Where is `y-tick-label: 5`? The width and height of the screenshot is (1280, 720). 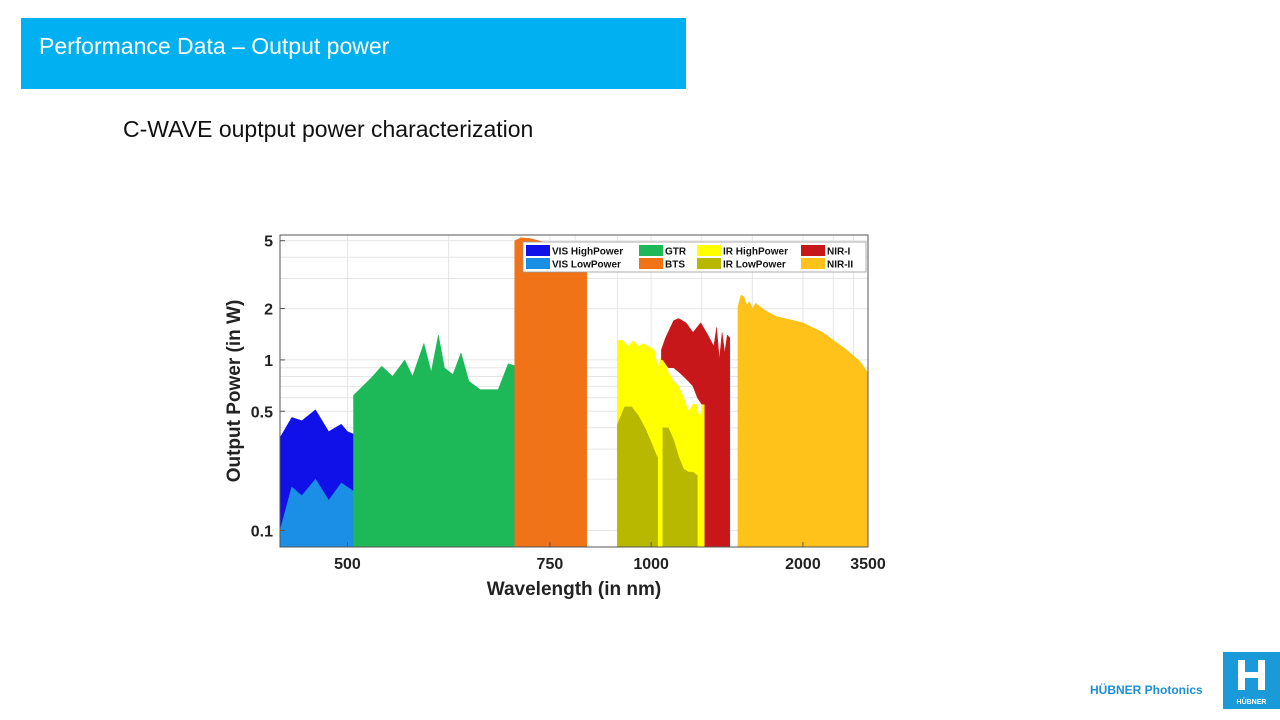 y-tick-label: 5 is located at coordinates (268, 242).